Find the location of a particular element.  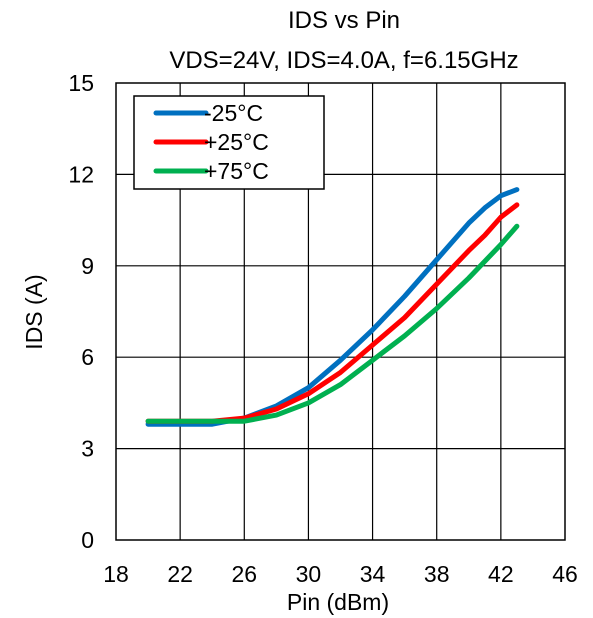

x-tick-label: 26 is located at coordinates (244, 574).